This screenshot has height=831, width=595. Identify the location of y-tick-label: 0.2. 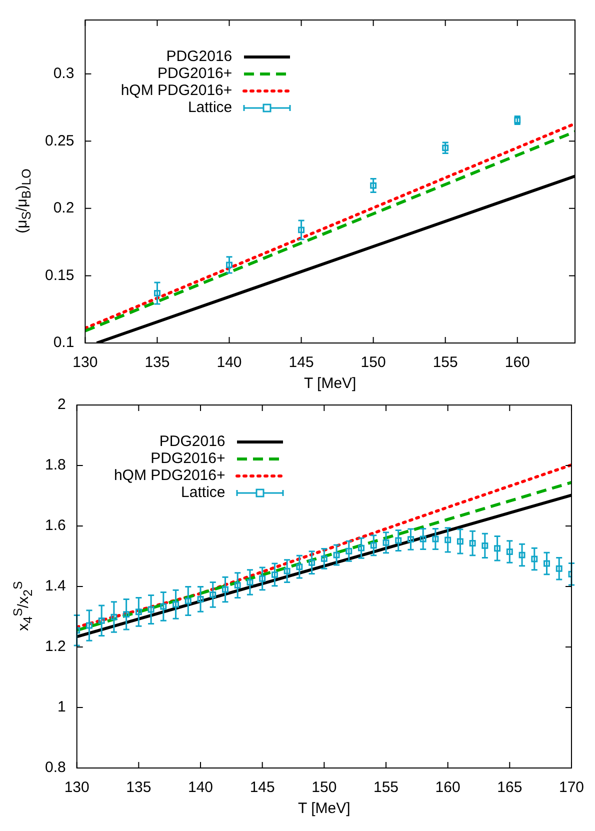
(63, 208).